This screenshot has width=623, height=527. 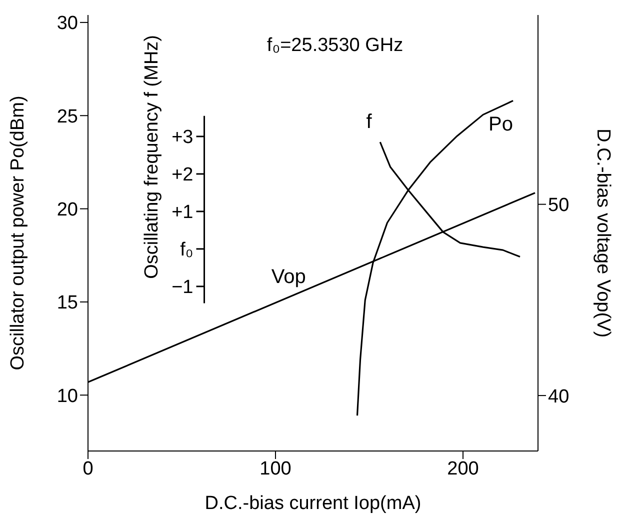 What do you see at coordinates (276, 469) in the screenshot?
I see `x-tick-label: 100` at bounding box center [276, 469].